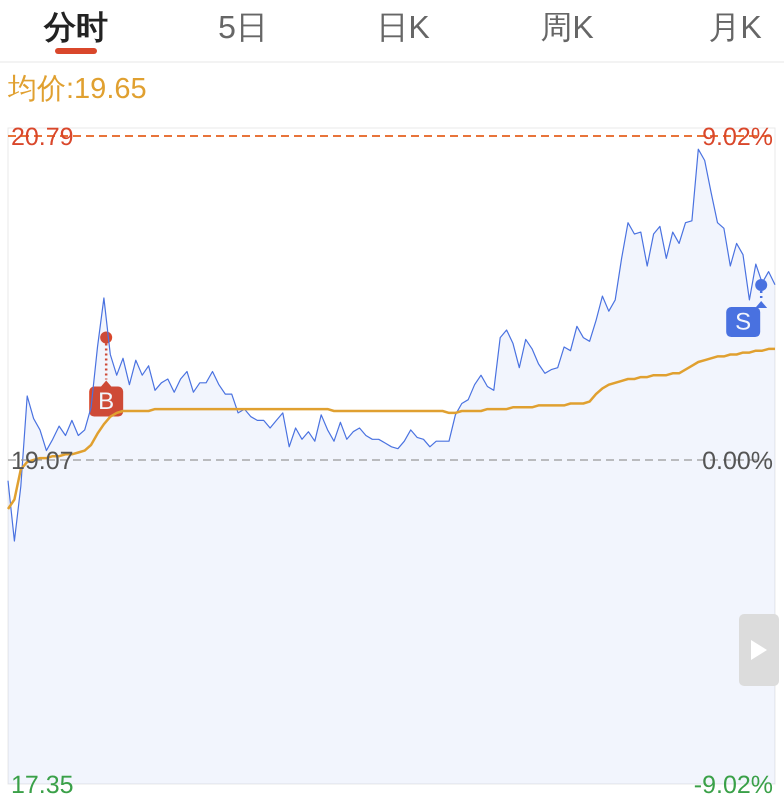 The width and height of the screenshot is (784, 812). What do you see at coordinates (42, 785) in the screenshot?
I see `y-tick-label: 17.35` at bounding box center [42, 785].